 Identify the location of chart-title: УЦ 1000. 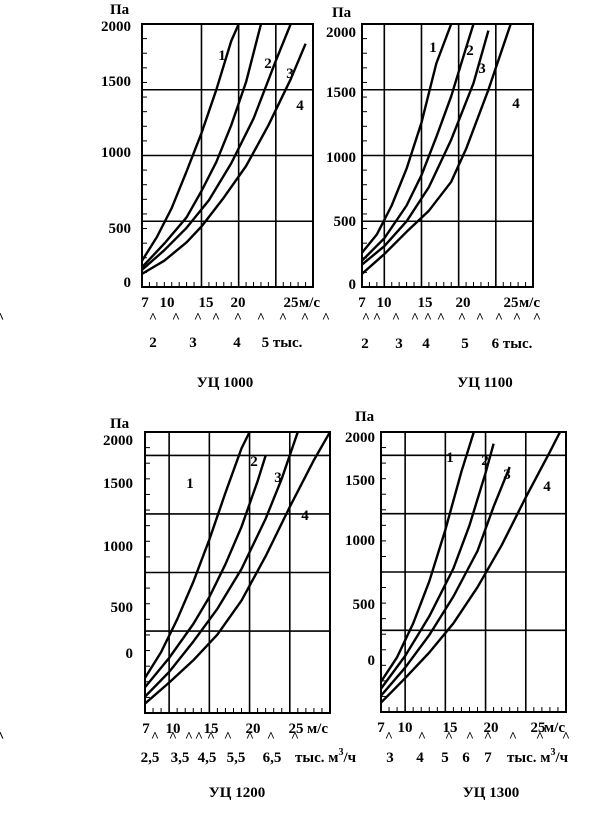
(225, 383).